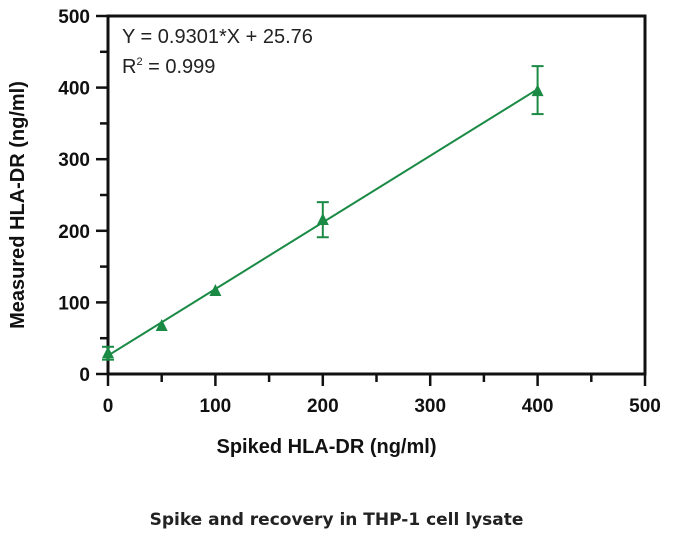 The height and width of the screenshot is (540, 673). I want to click on x-tick-label: 200, so click(323, 406).